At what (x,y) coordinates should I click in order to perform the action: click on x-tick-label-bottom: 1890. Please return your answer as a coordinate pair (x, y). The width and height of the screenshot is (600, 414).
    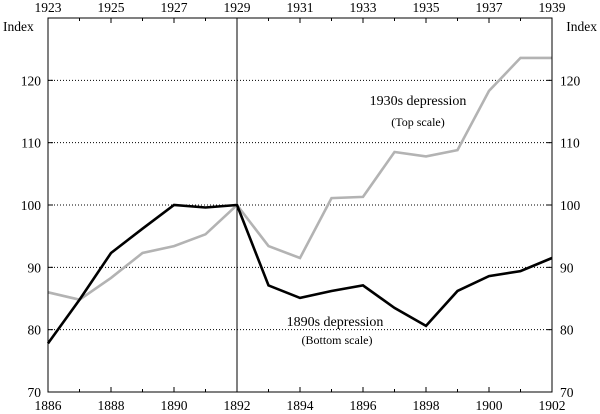
    Looking at the image, I should click on (174, 405).